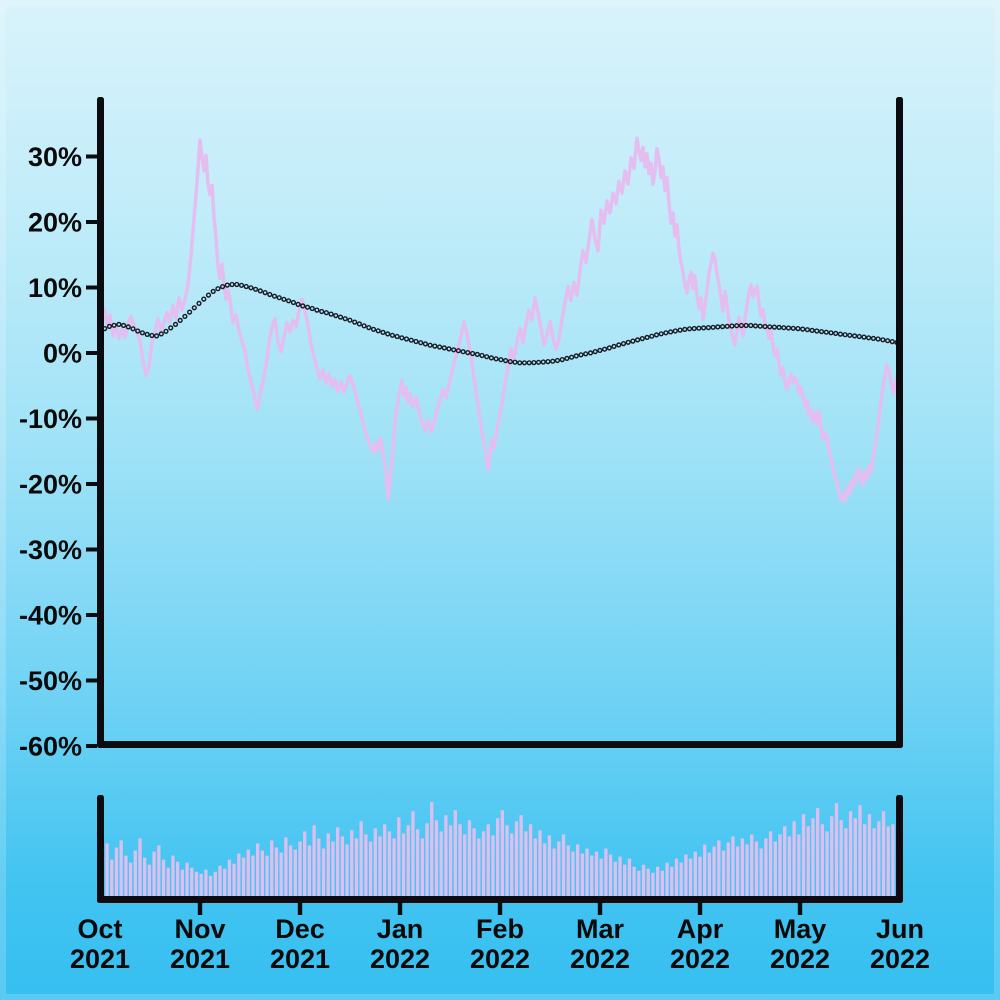 The image size is (1000, 1000). What do you see at coordinates (500, 849) in the screenshot?
I see `volume-bars` at bounding box center [500, 849].